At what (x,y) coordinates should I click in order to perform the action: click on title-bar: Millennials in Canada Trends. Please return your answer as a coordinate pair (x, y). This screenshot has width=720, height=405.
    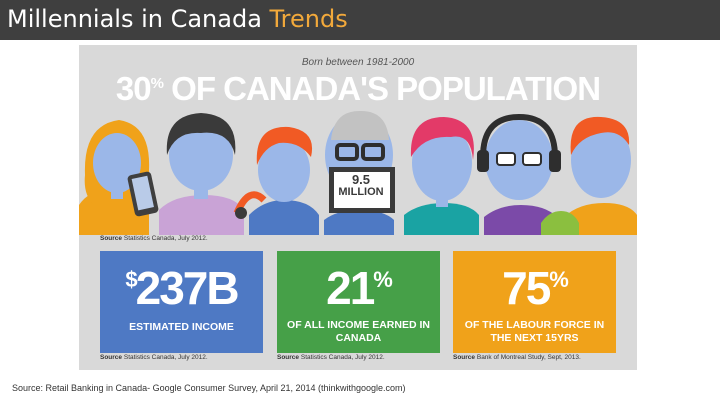
    Looking at the image, I should click on (360, 20).